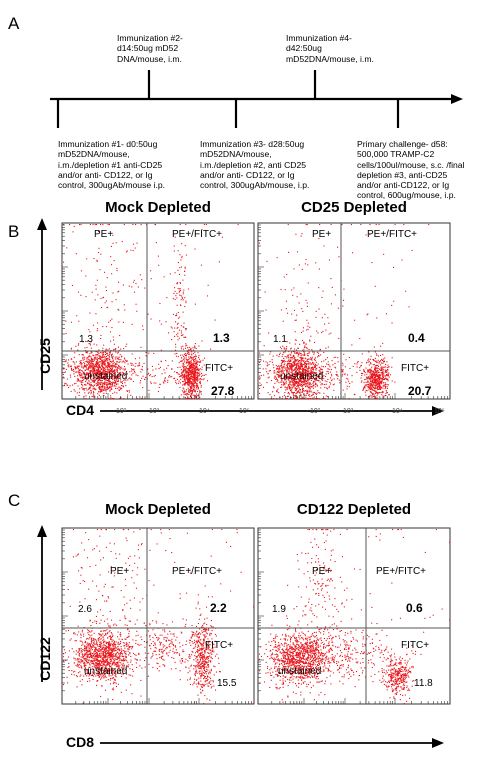 The image size is (500, 758). Describe the element at coordinates (256, 99) in the screenshot. I see `timeline-diagram` at that location.